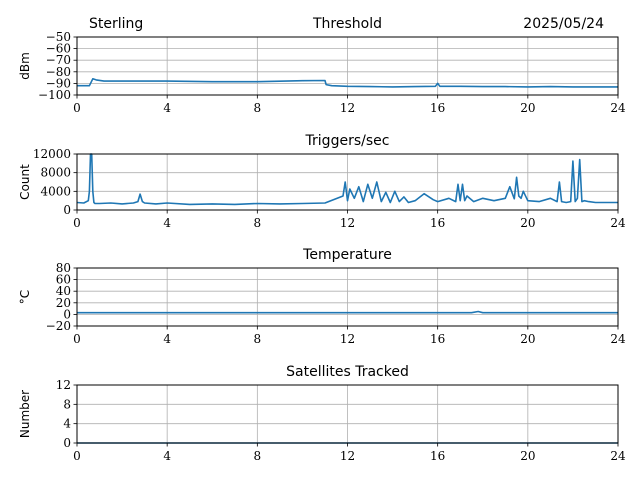 This screenshot has width=640, height=480. Describe the element at coordinates (167, 339) in the screenshot. I see `panel-3-xtick-label-1: 4` at that location.